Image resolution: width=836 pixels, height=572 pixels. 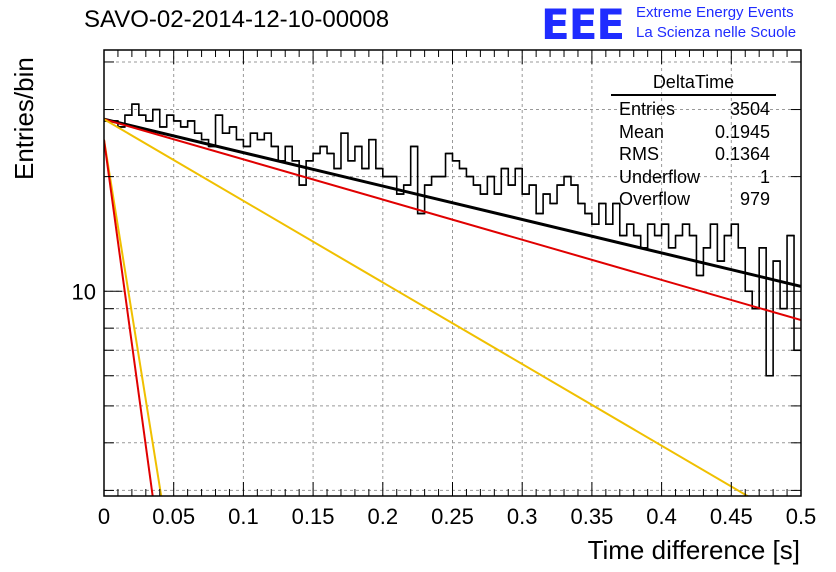 What do you see at coordinates (731, 516) in the screenshot?
I see `x-tick-label: 0.45` at bounding box center [731, 516].